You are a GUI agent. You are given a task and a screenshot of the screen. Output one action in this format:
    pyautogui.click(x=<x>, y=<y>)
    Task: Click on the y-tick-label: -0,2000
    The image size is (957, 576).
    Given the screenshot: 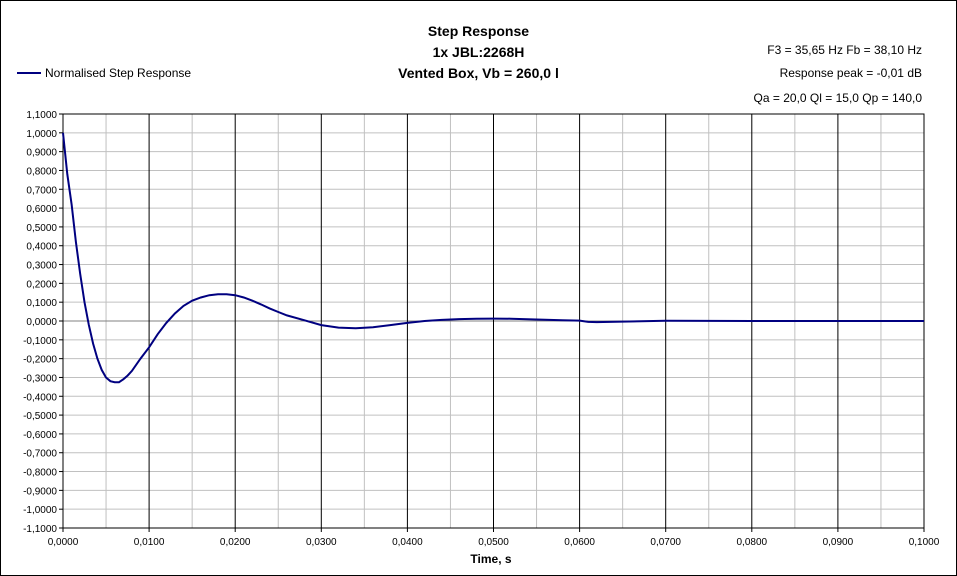 What is the action you would take?
    pyautogui.click(x=40, y=360)
    